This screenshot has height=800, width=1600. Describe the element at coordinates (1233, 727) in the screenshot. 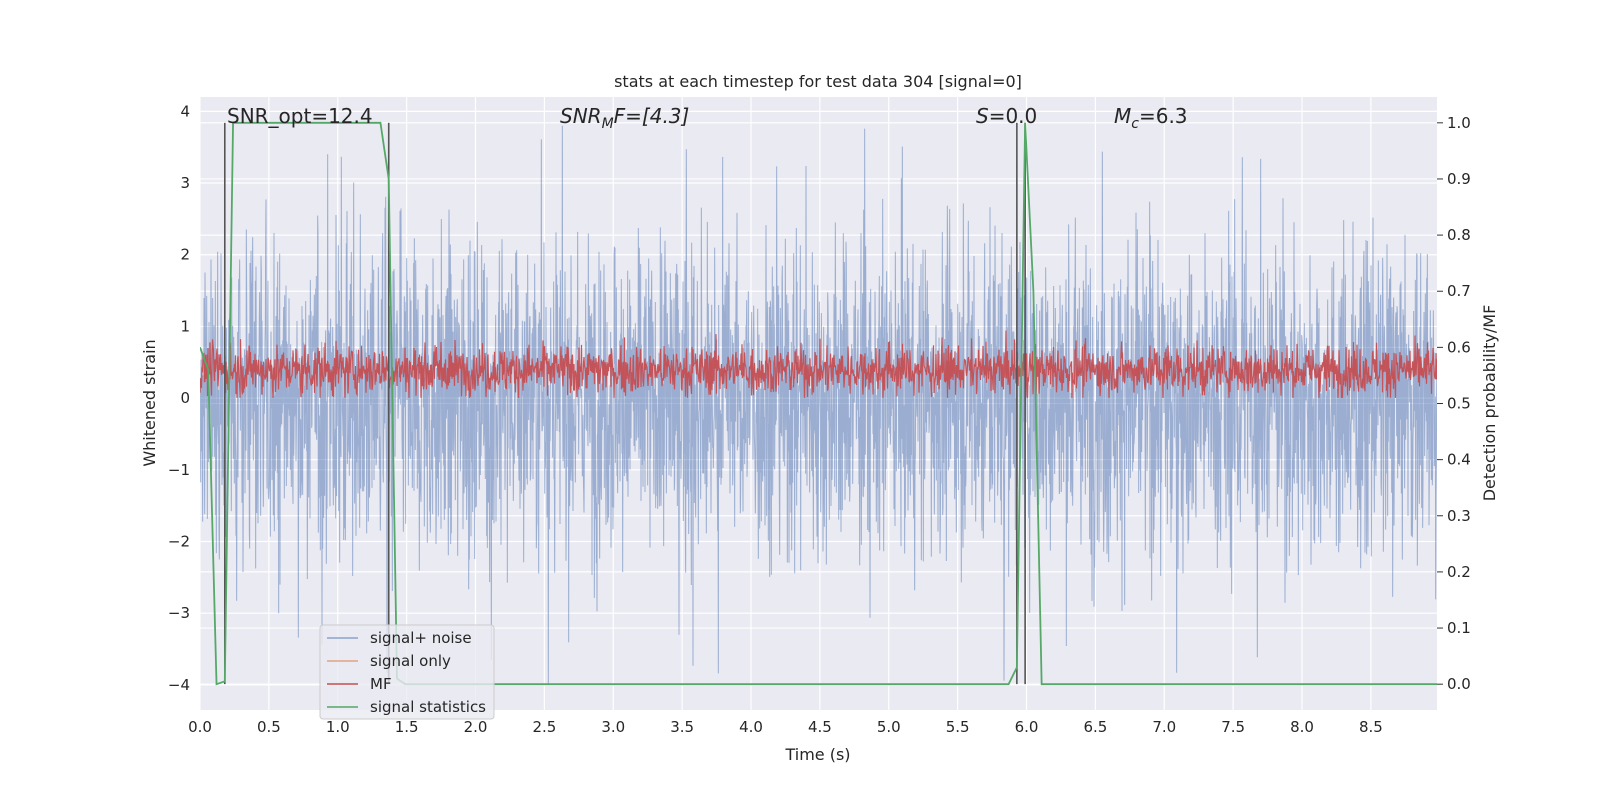

I see `x-tick-label: 7.5` at that location.